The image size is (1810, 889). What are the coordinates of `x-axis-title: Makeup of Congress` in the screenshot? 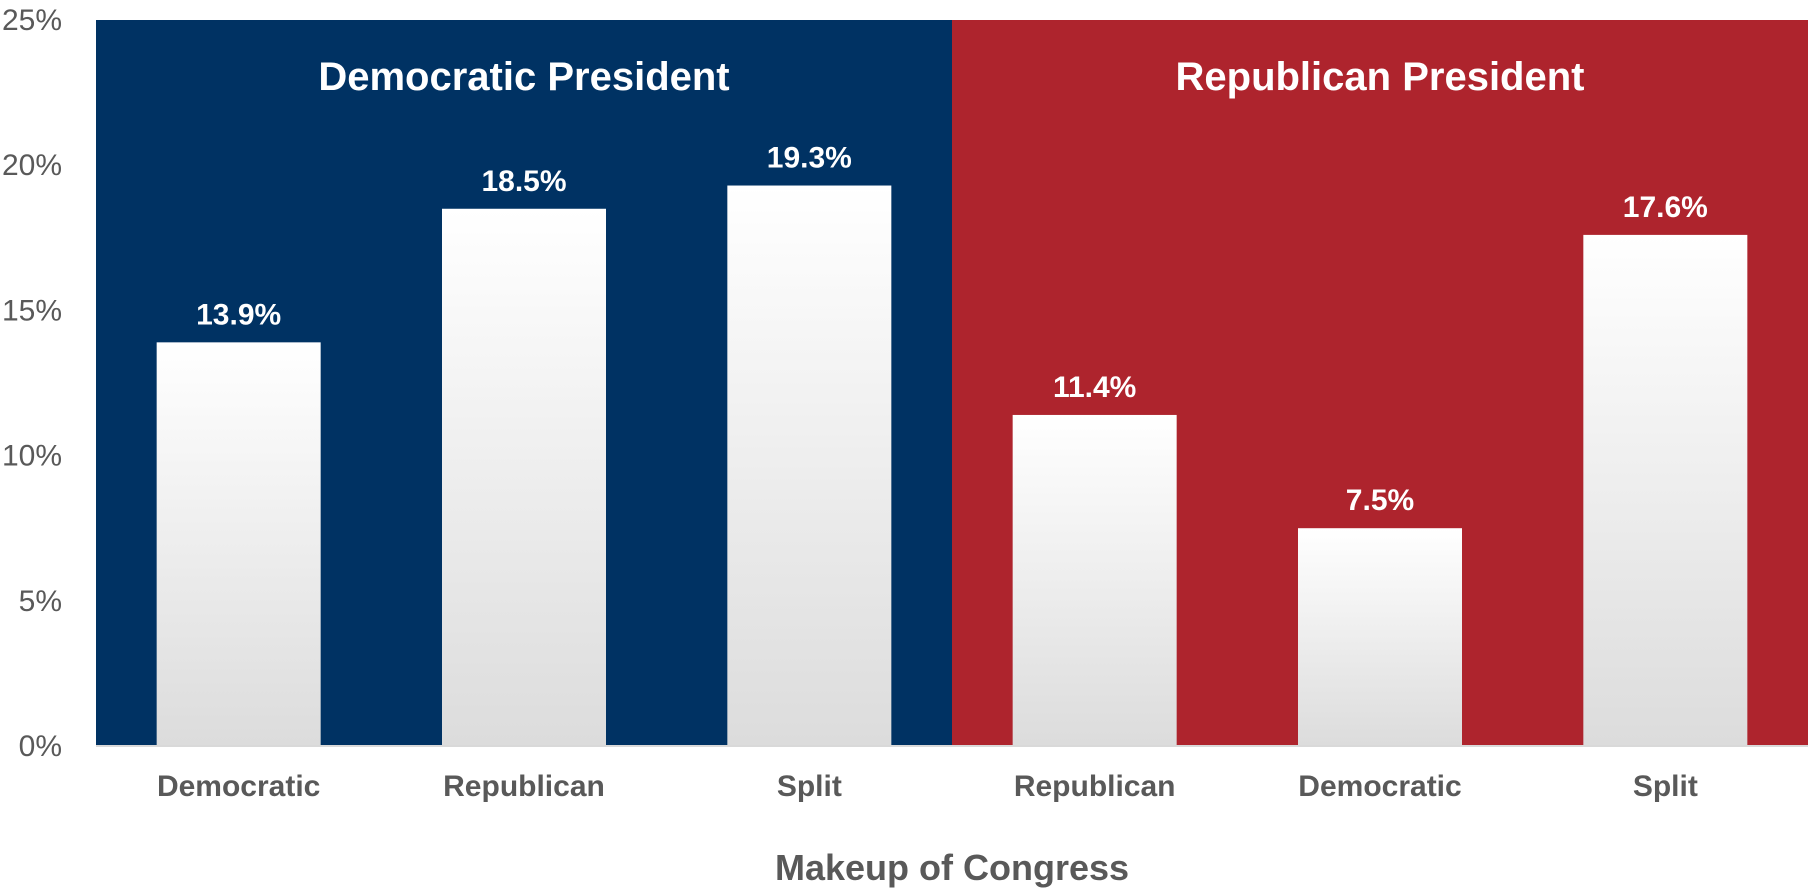 It's located at (952, 867).